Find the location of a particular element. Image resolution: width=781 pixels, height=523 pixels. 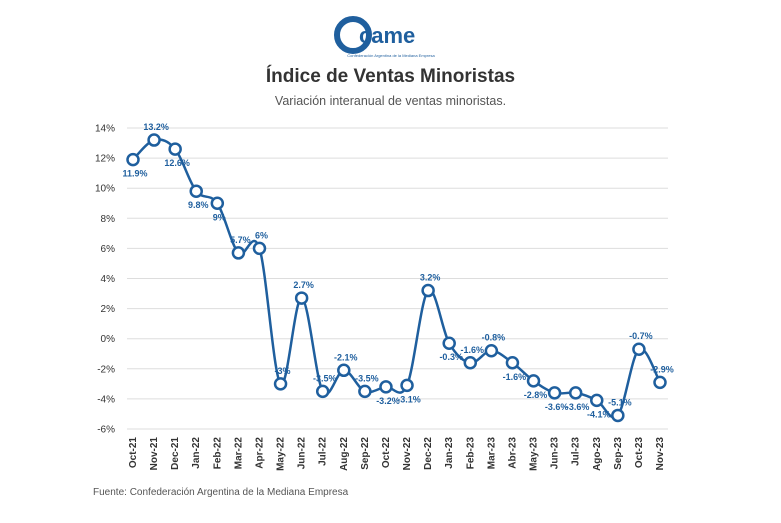

y-tick-label: 14% is located at coordinates (105, 129).